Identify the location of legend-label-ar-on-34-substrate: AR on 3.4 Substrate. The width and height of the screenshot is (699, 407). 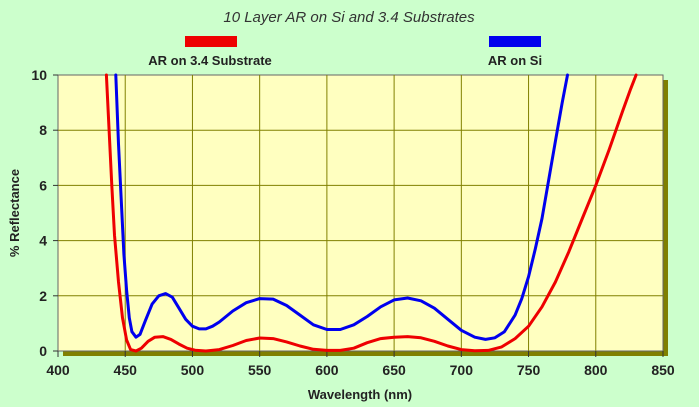
(210, 60).